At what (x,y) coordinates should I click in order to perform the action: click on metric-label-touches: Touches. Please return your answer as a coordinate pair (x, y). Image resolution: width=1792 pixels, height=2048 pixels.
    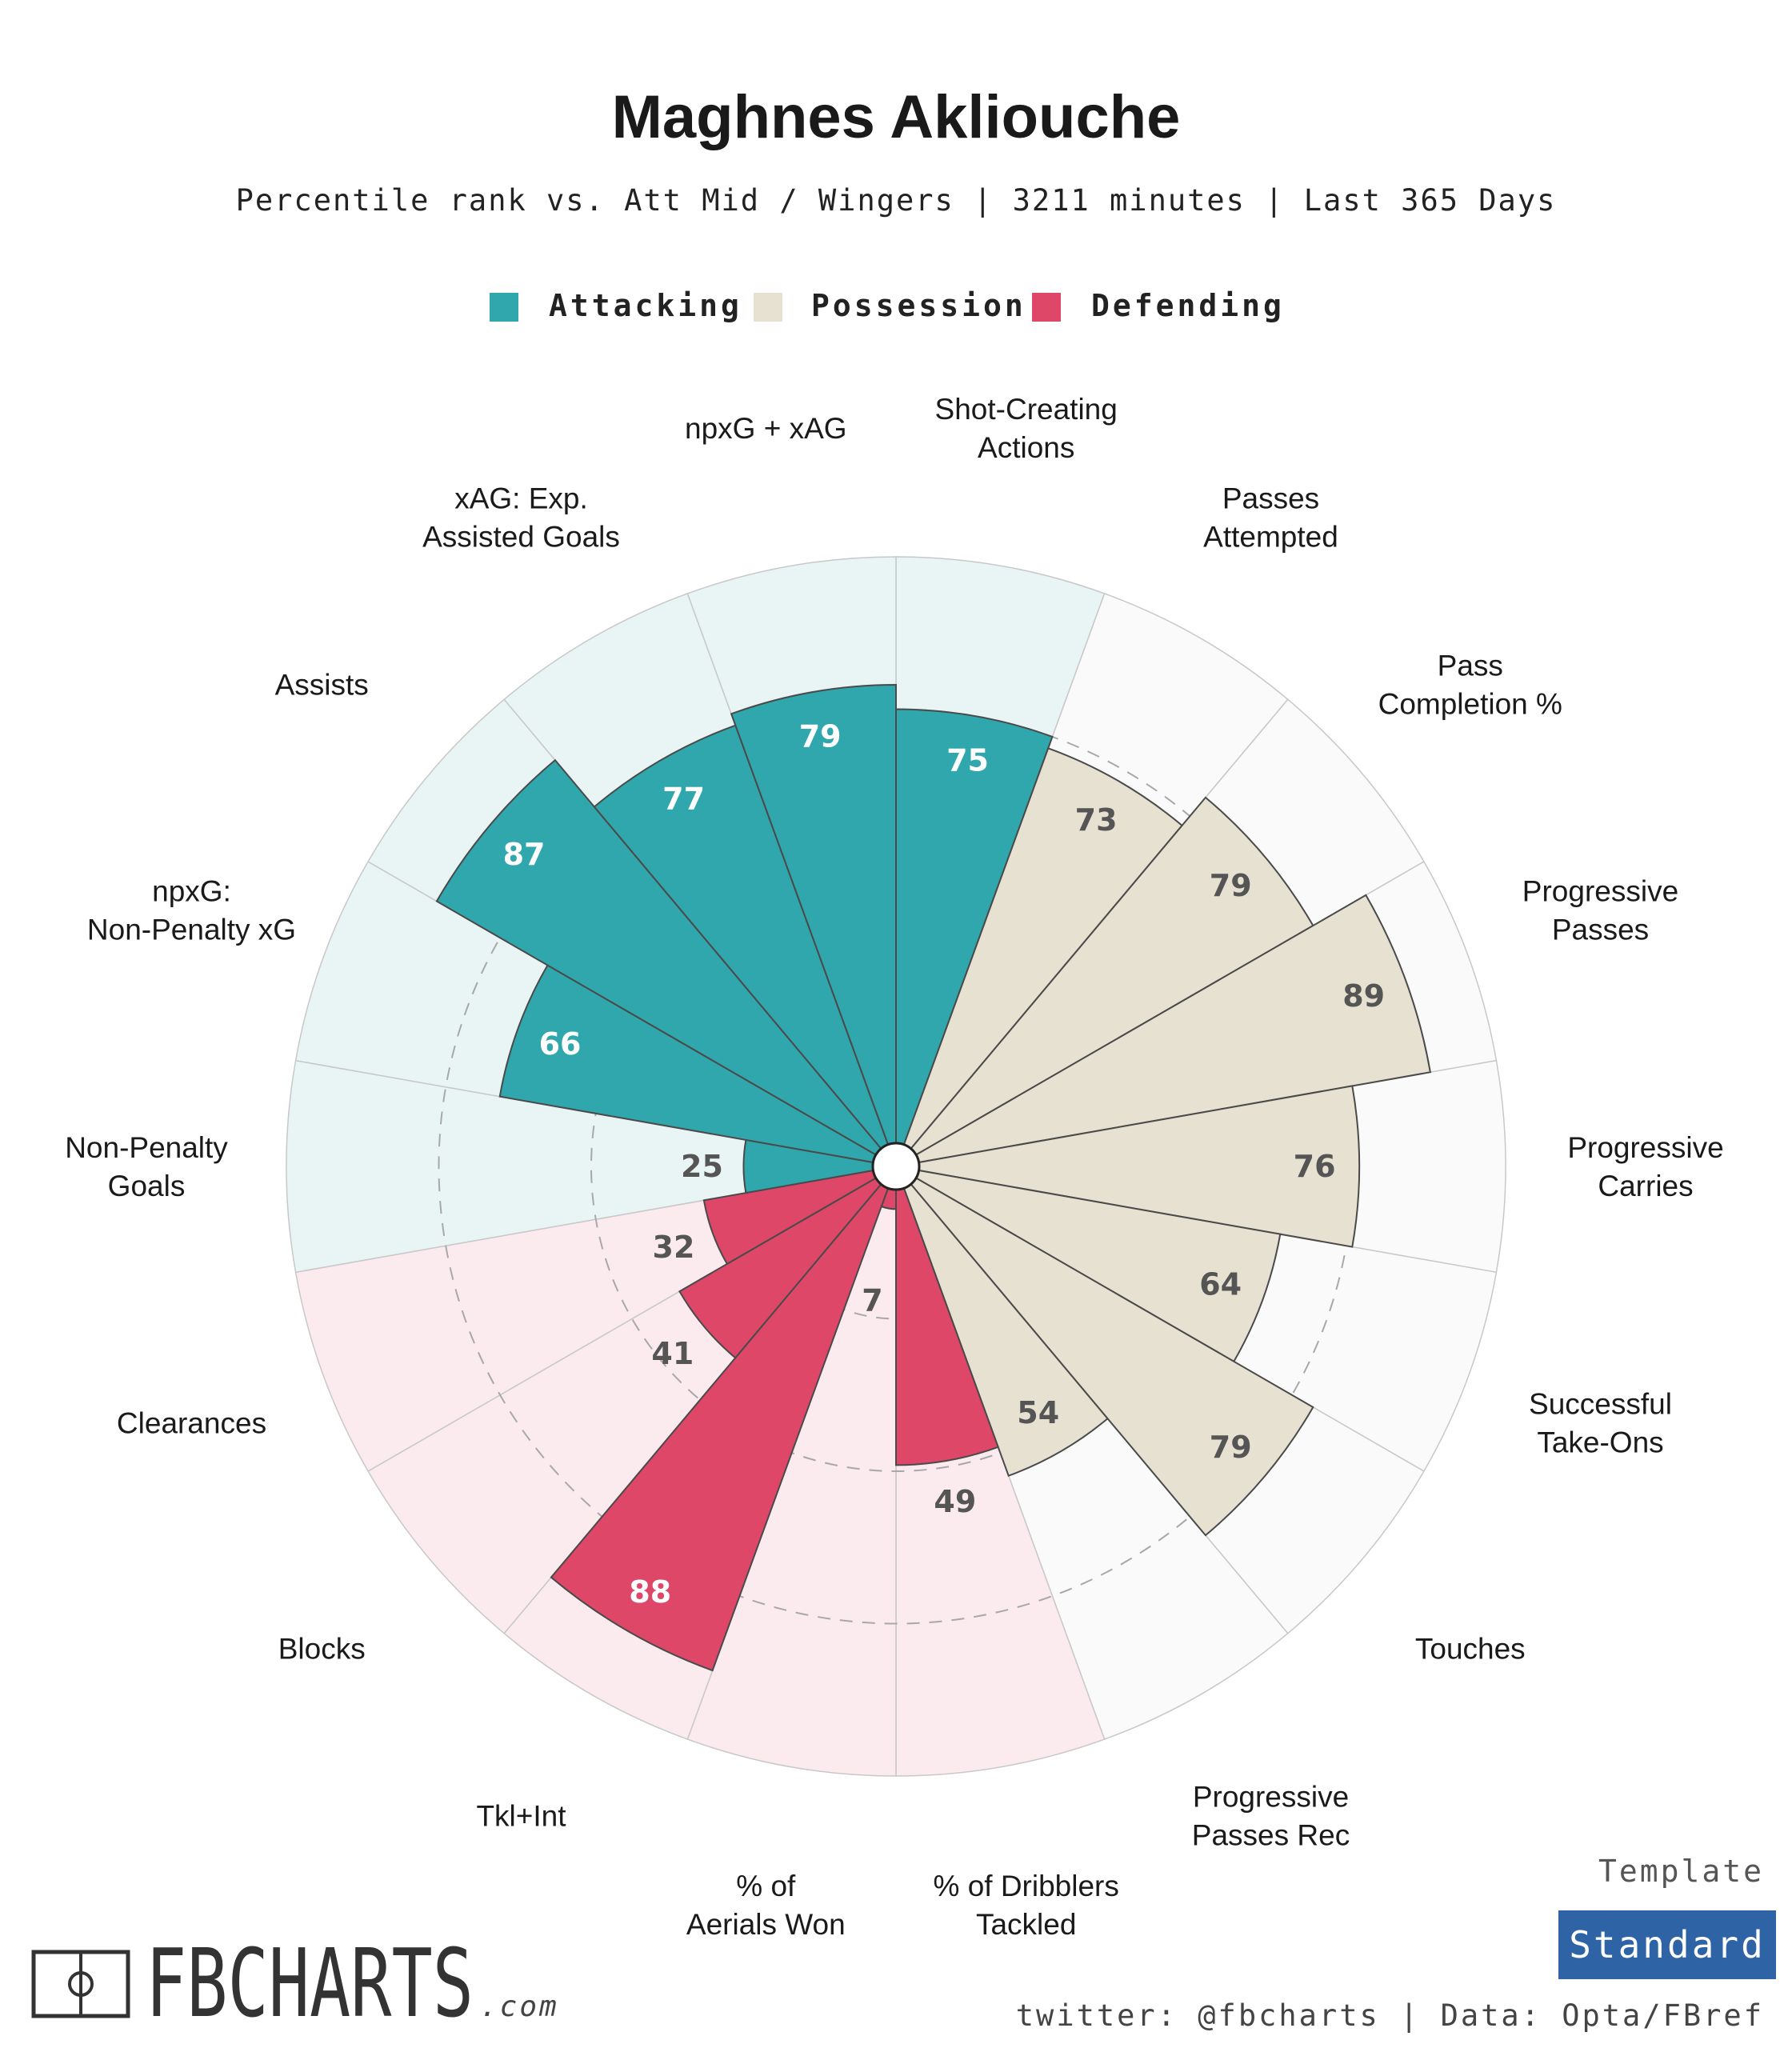
    Looking at the image, I should click on (1470, 1648).